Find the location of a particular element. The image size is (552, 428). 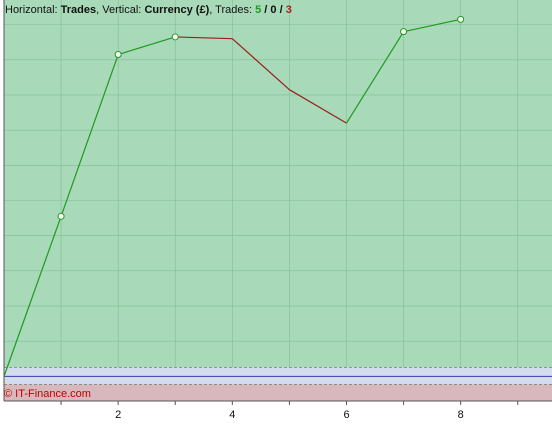

vertical-value: Currency (£) is located at coordinates (177, 10).